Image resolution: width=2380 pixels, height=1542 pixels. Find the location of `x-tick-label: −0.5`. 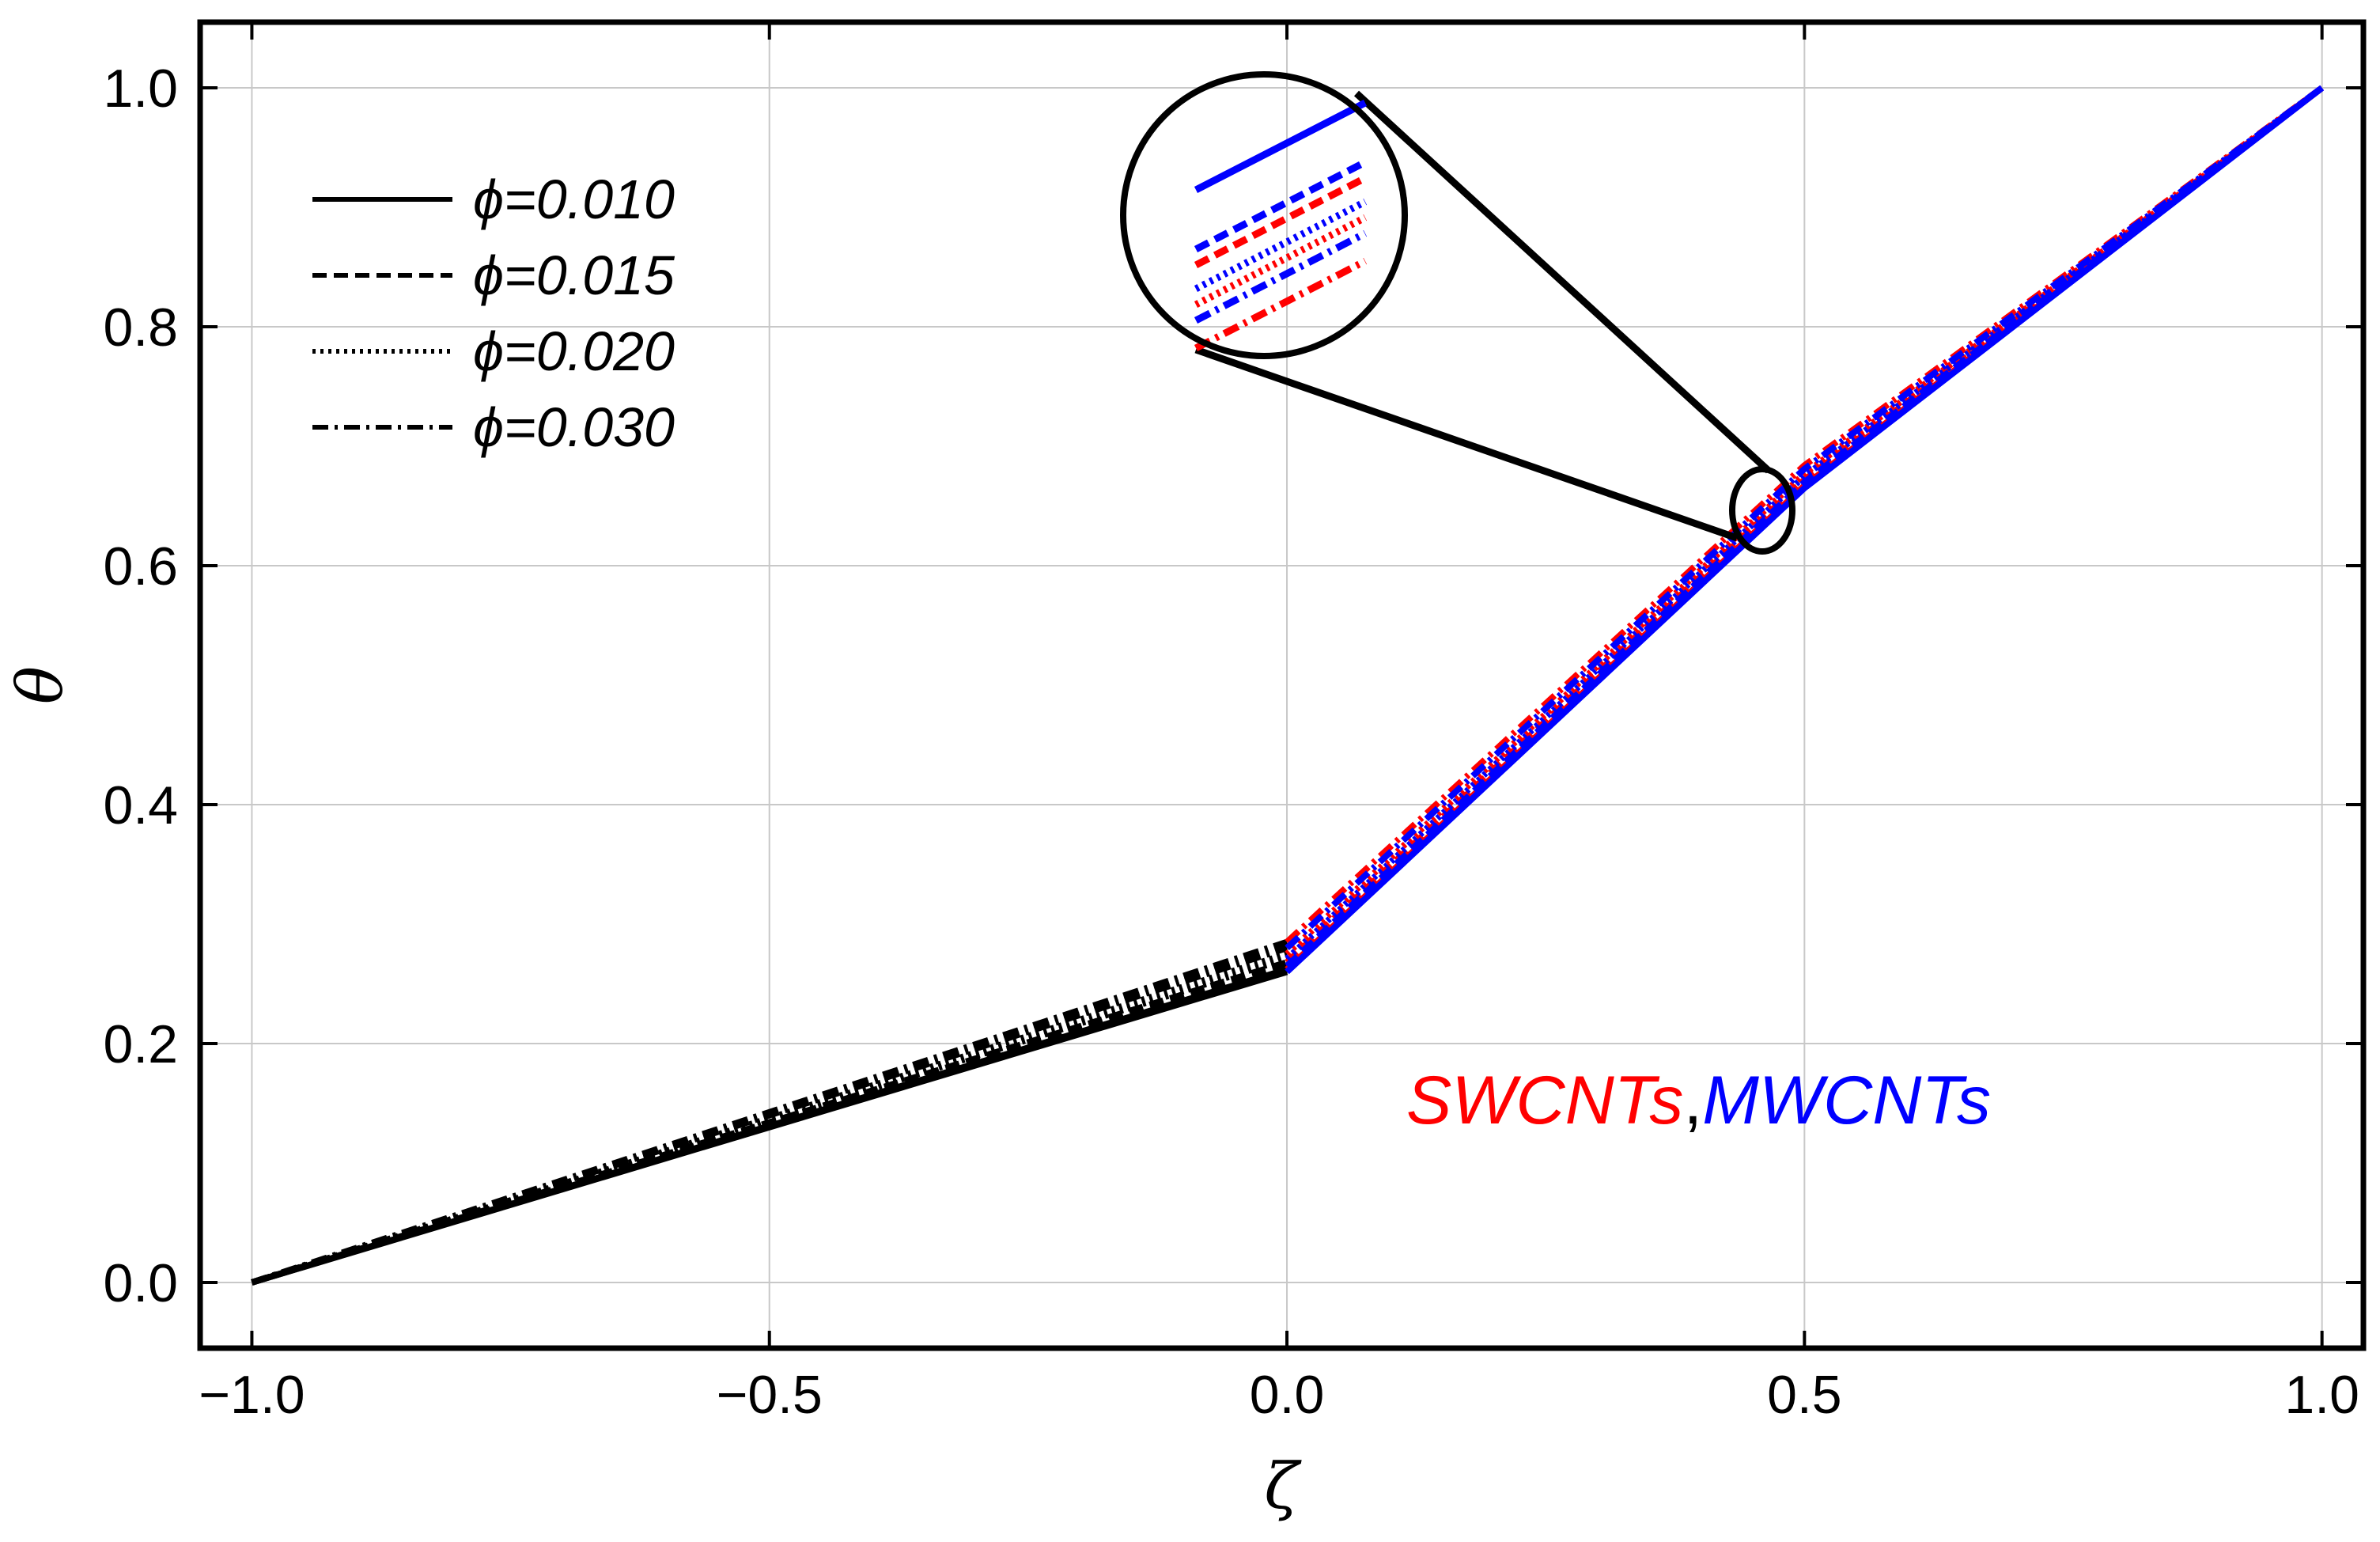

x-tick-label: −0.5 is located at coordinates (770, 1395).